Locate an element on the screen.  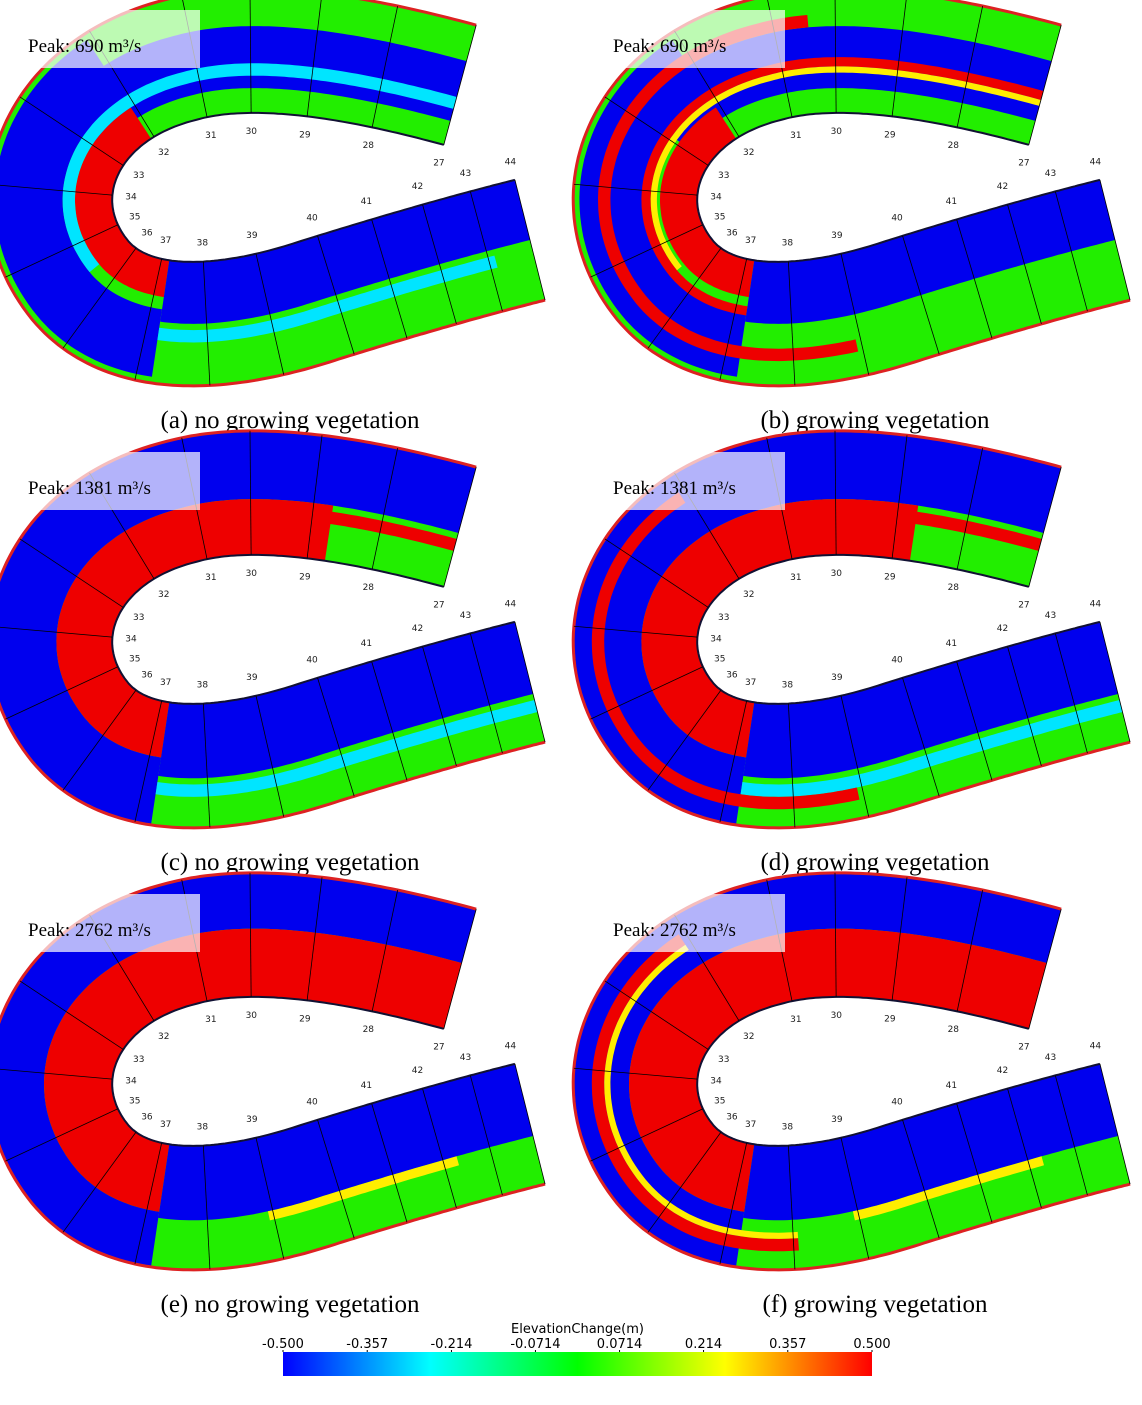
caption: (e) no growing vegetation is located at coordinates (290, 1304).